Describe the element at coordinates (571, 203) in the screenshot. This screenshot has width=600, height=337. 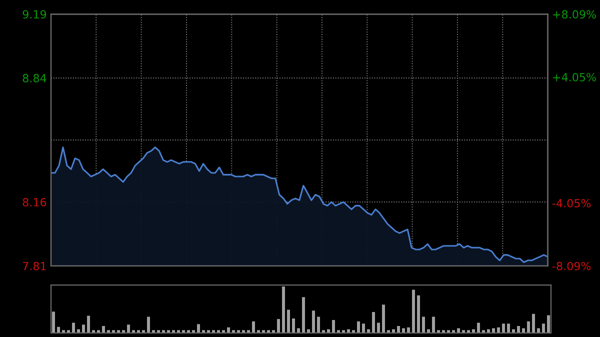
I see `y2-tick-label: -4.05%` at that location.